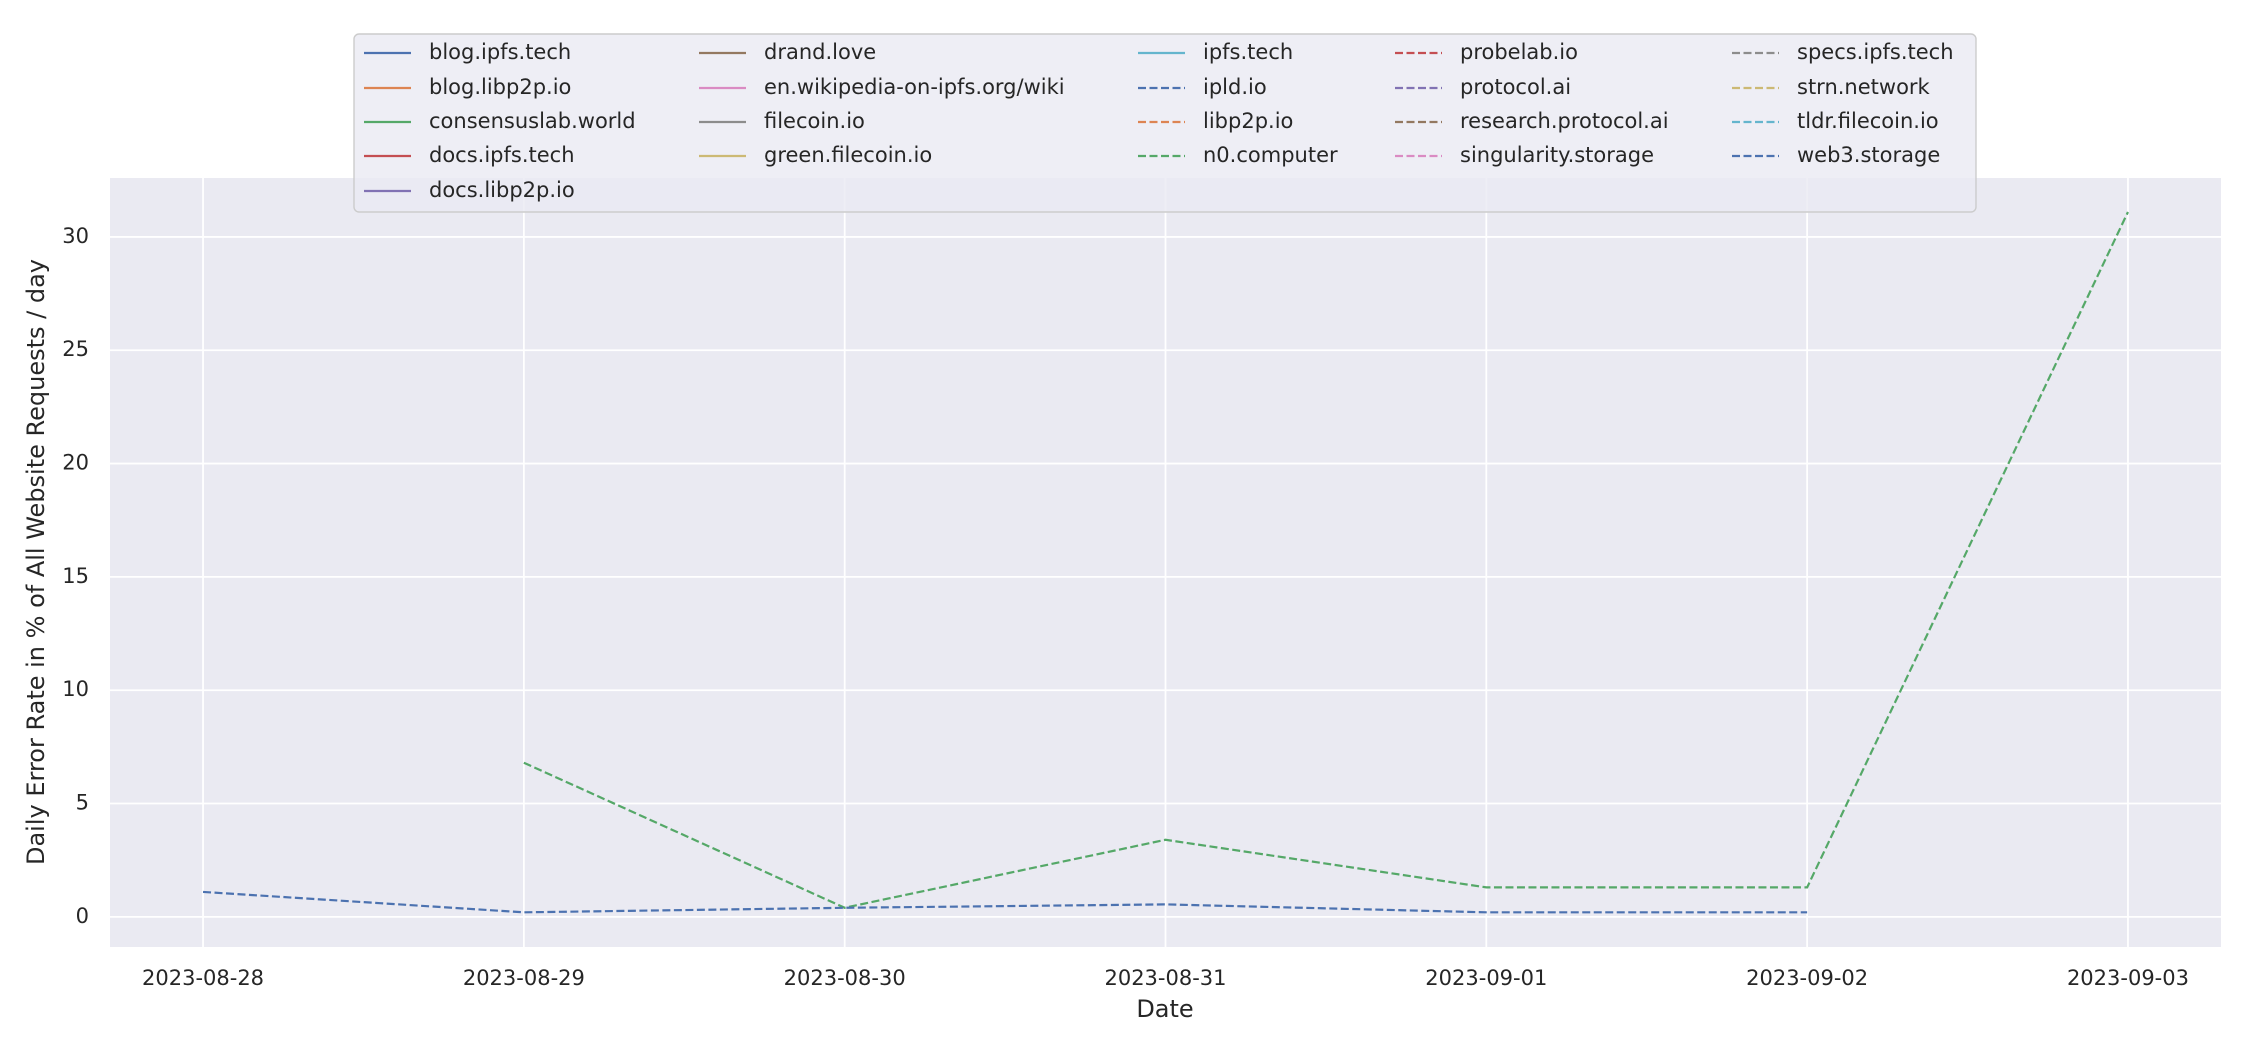 The height and width of the screenshot is (1050, 2250). What do you see at coordinates (1164, 1009) in the screenshot?
I see `x-axis-label: Date` at bounding box center [1164, 1009].